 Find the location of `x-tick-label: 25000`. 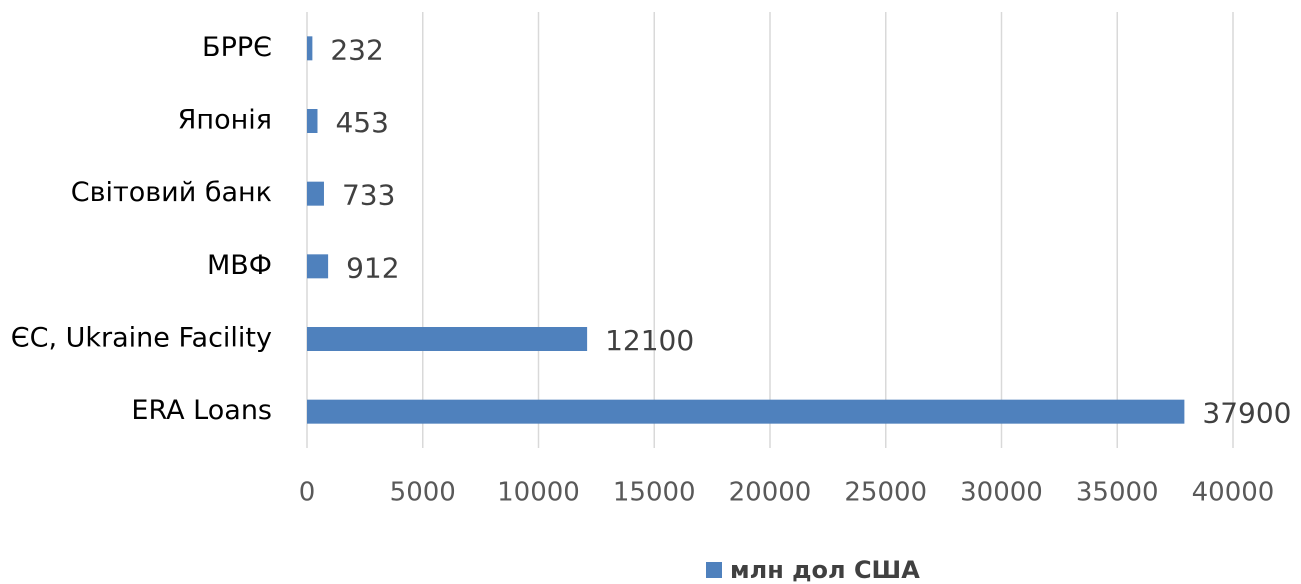

x-tick-label: 25000 is located at coordinates (885, 493).